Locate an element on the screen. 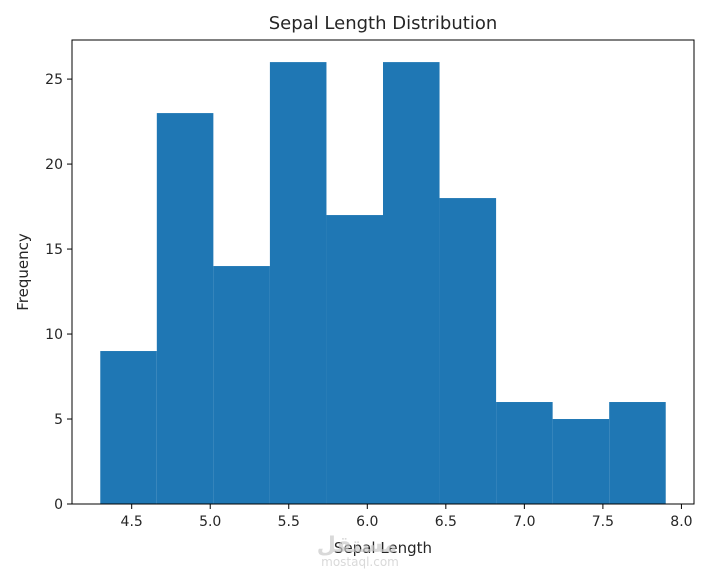 This screenshot has width=721, height=580. x-tick-label: 5.0 is located at coordinates (210, 522).